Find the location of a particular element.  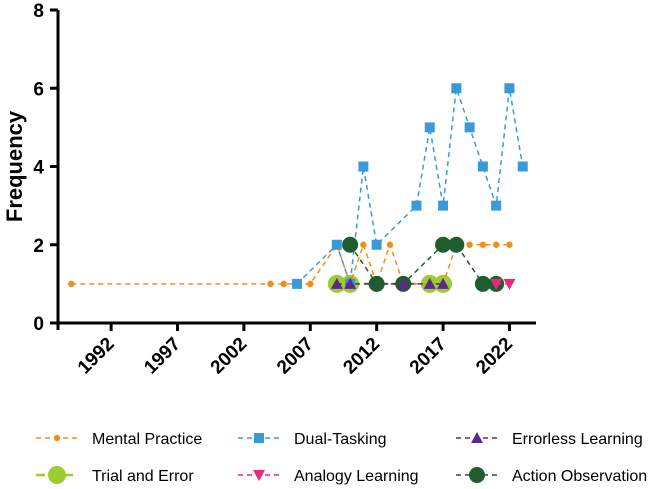

x-tick-label: 2012 is located at coordinates (361, 356).